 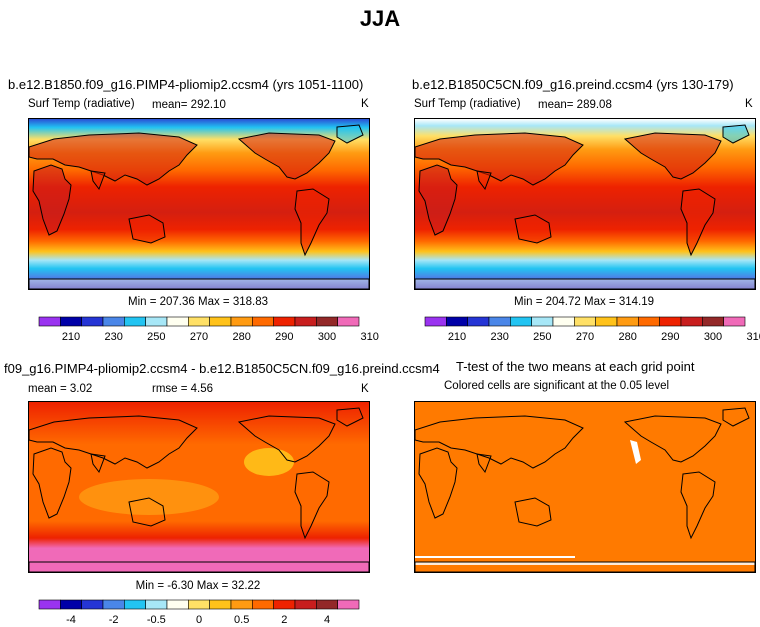 I want to click on panel3-colorbar: -4 -2 -0.5 0 0.5 2 4, so click(x=199, y=613).